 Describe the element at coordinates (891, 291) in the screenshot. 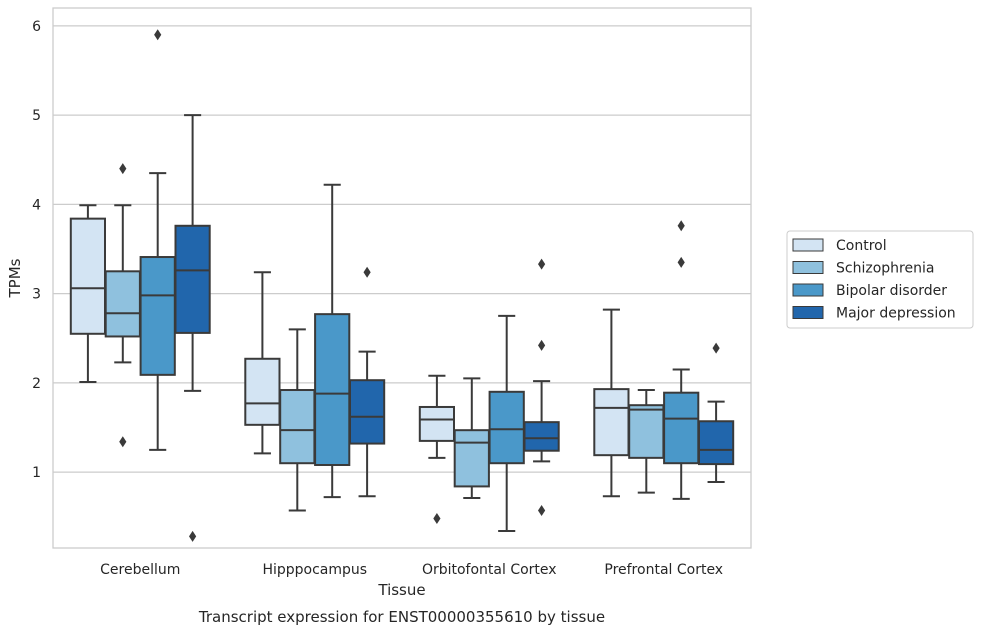

I see `legend-label-2: Bipolar disorder` at that location.